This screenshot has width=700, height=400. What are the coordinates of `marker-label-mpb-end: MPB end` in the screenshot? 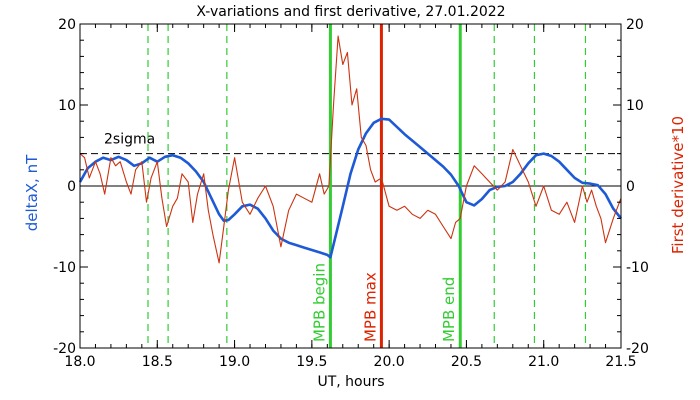 It's located at (449, 309).